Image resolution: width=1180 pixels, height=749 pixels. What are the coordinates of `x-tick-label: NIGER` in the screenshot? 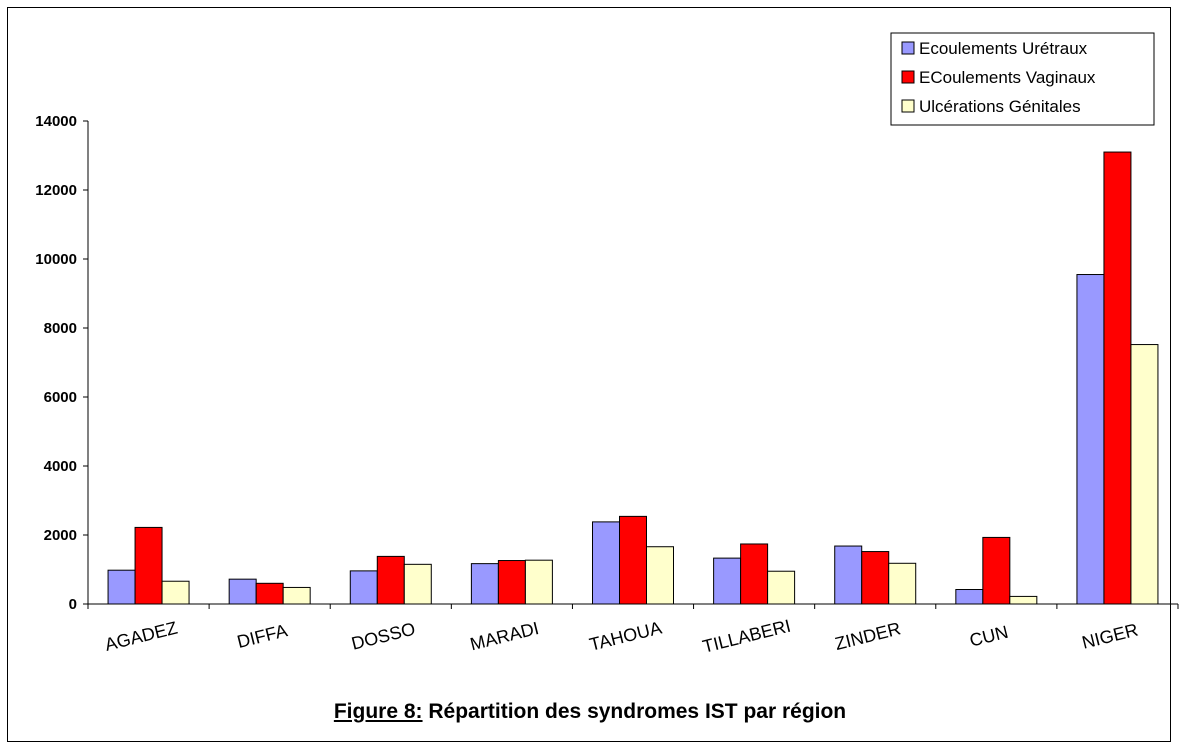 It's located at (1110, 636).